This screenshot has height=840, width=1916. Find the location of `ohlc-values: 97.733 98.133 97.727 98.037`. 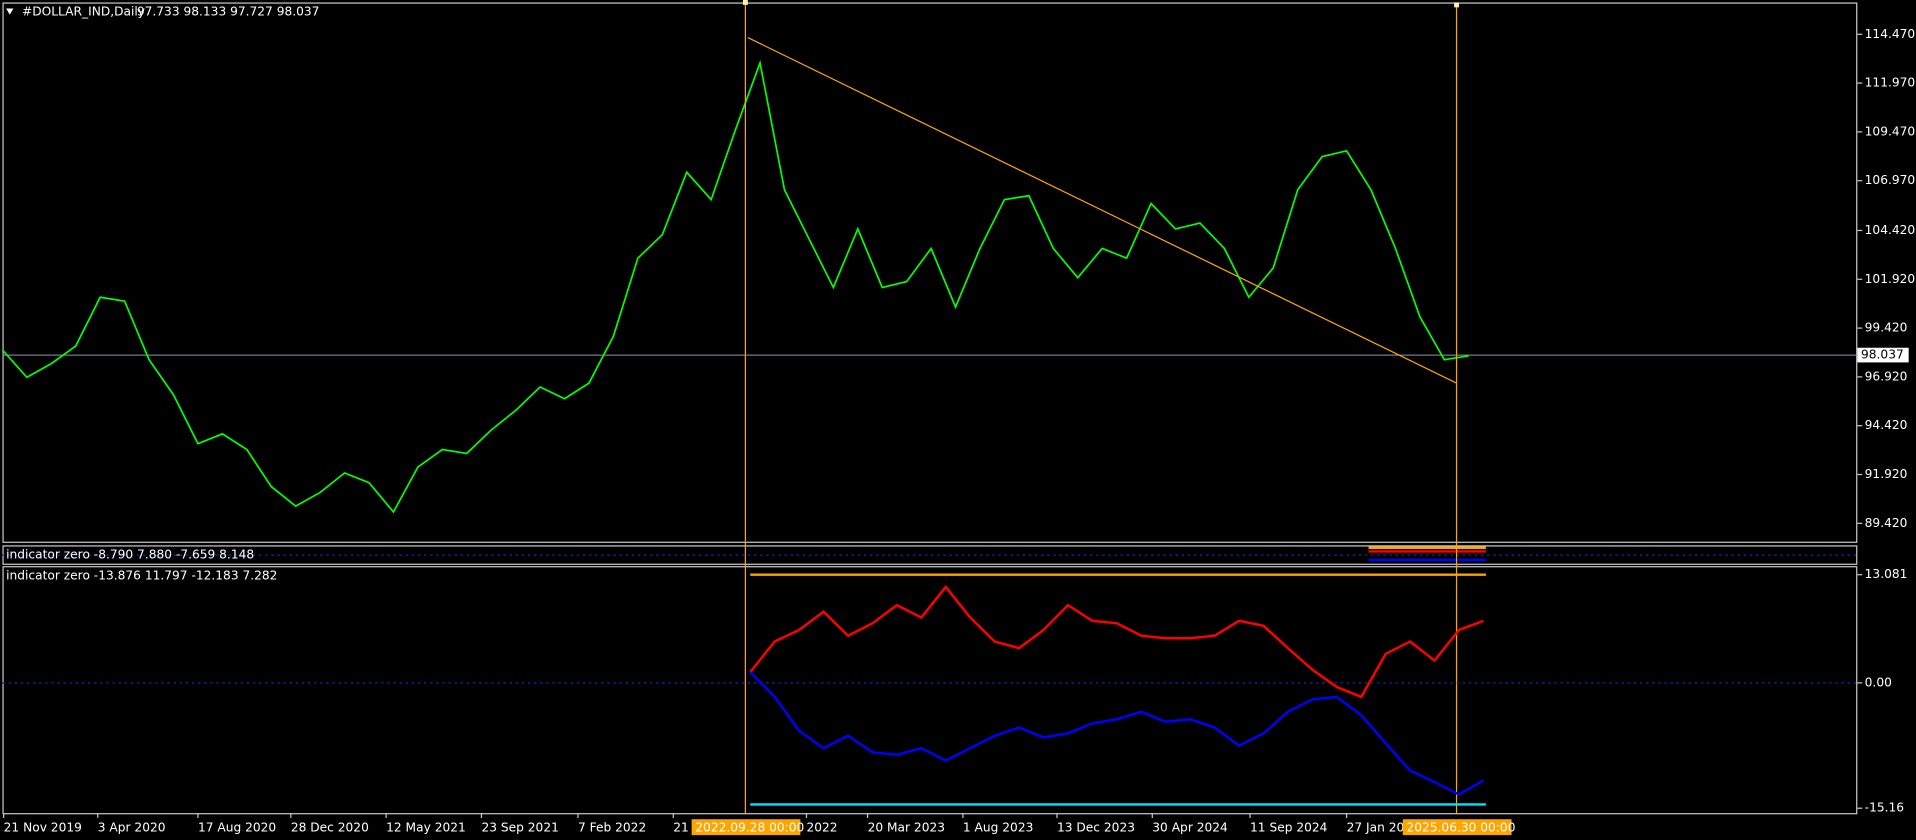

ohlc-values: 97.733 98.133 97.727 98.037 is located at coordinates (228, 12).